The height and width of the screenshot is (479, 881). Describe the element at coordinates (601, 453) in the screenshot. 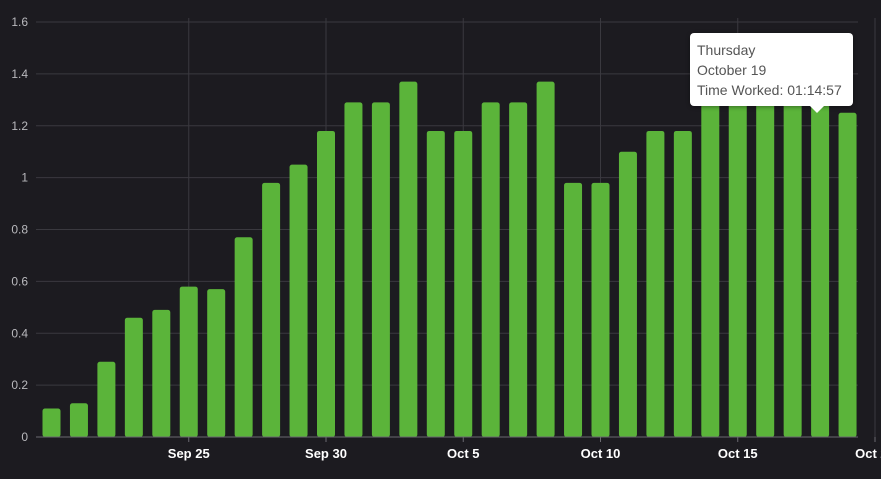

I see `x-tick-label: Oct 10` at that location.